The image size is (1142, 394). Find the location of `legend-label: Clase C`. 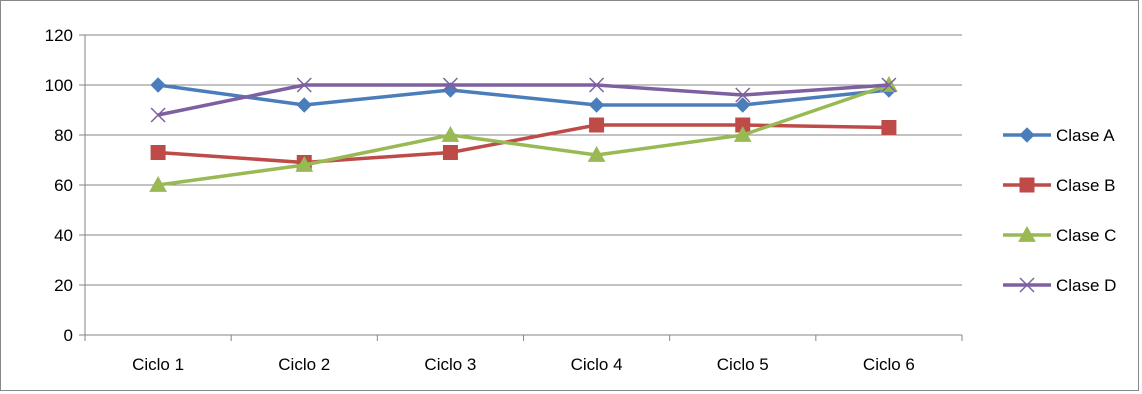

legend-label: Clase C is located at coordinates (1086, 235).